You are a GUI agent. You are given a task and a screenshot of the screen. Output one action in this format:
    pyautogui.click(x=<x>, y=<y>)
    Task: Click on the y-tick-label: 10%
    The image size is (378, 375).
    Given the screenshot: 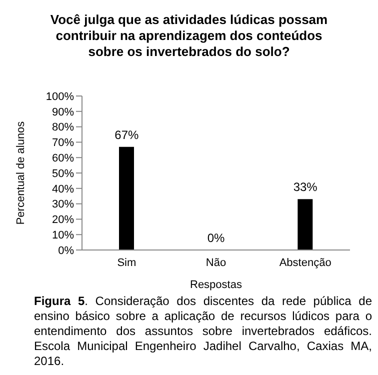 What is the action you would take?
    pyautogui.click(x=63, y=236)
    